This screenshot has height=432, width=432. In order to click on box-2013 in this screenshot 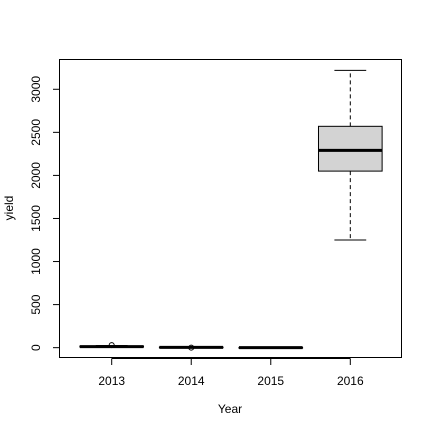, I will do `click(112, 345)`.